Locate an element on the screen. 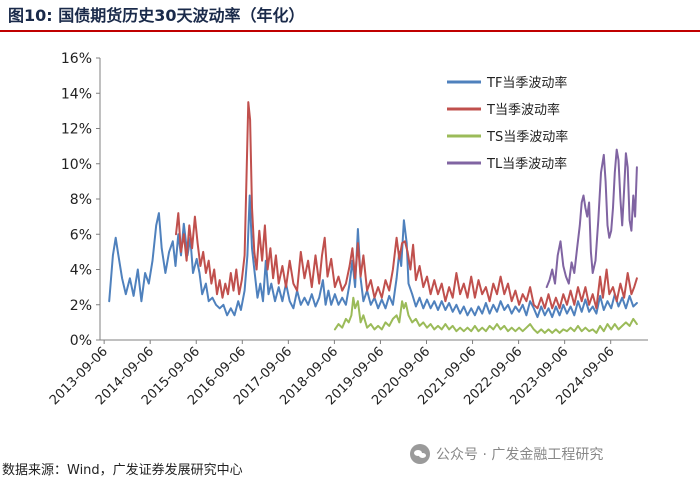 The image size is (700, 483). legend-label-tf: TF当季波动率 is located at coordinates (526, 83).